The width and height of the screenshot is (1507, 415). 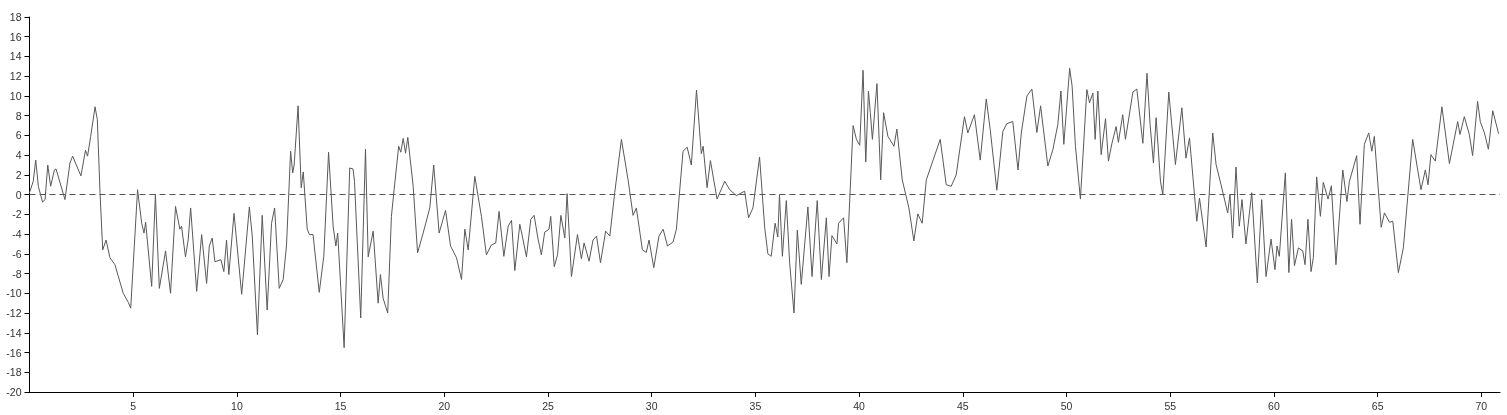 What do you see at coordinates (859, 405) in the screenshot?
I see `x-tick-label: 40` at bounding box center [859, 405].